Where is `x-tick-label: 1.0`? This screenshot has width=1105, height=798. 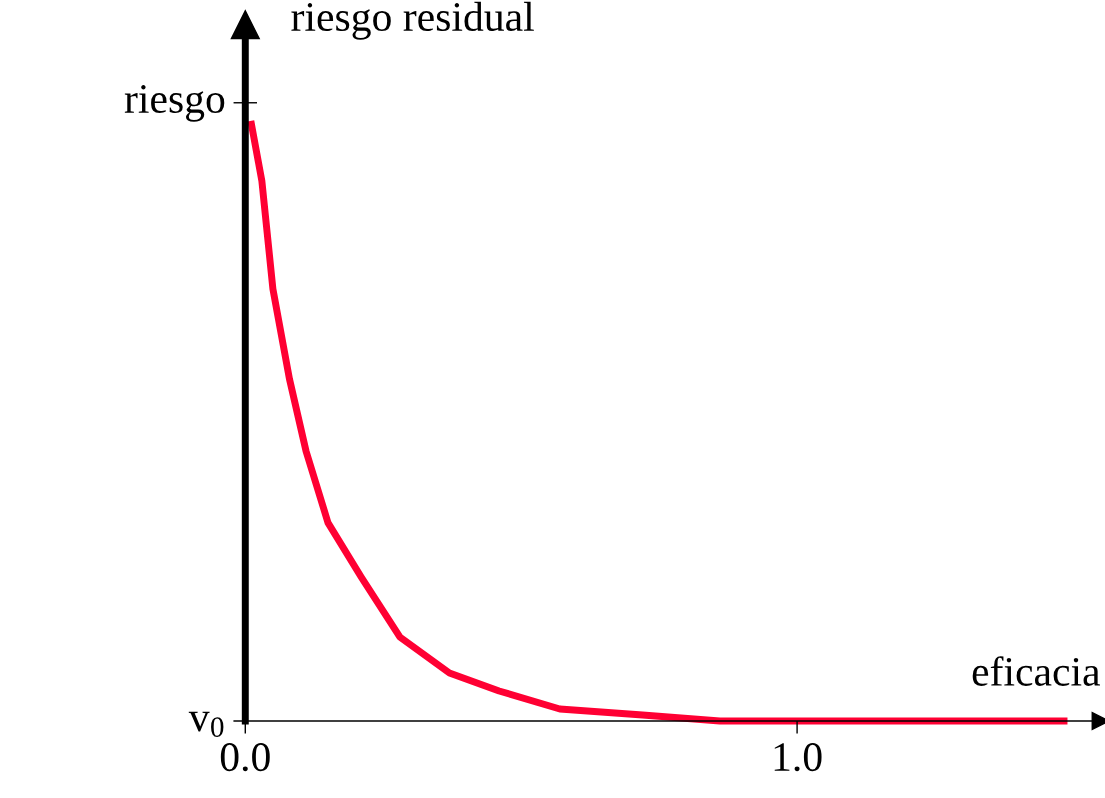
x-tick-label: 1.0 is located at coordinates (798, 757).